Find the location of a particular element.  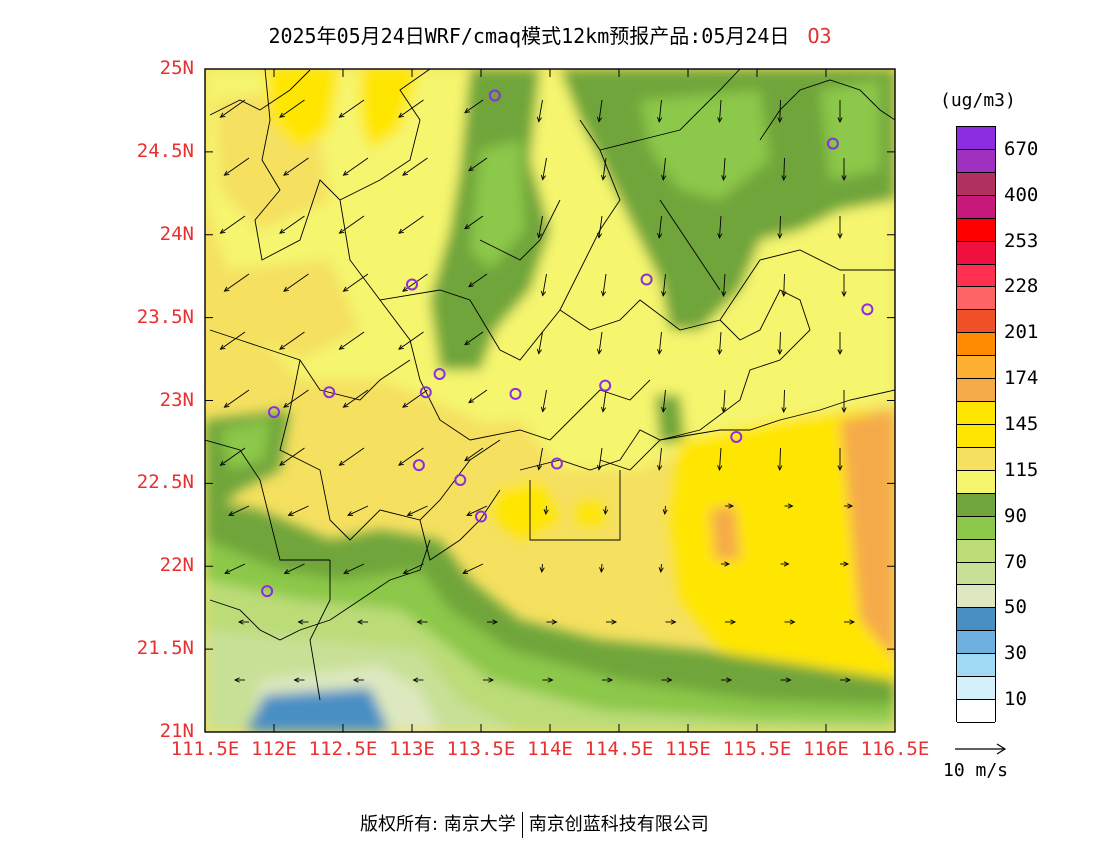

colorbar-label: 90 is located at coordinates (1015, 515).